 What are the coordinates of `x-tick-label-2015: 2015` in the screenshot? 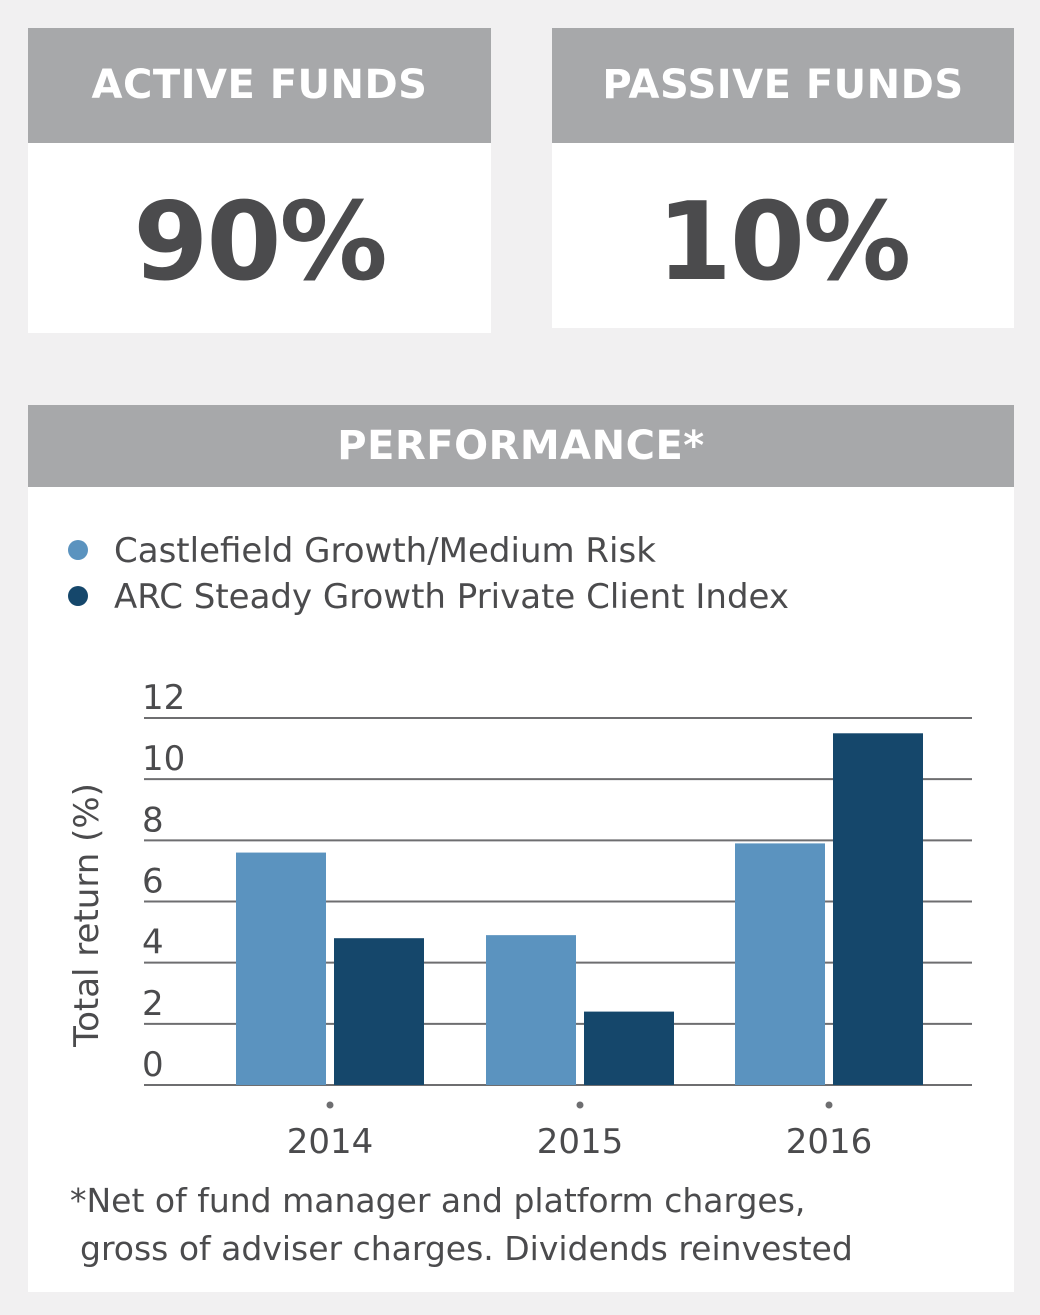 It's located at (580, 1142).